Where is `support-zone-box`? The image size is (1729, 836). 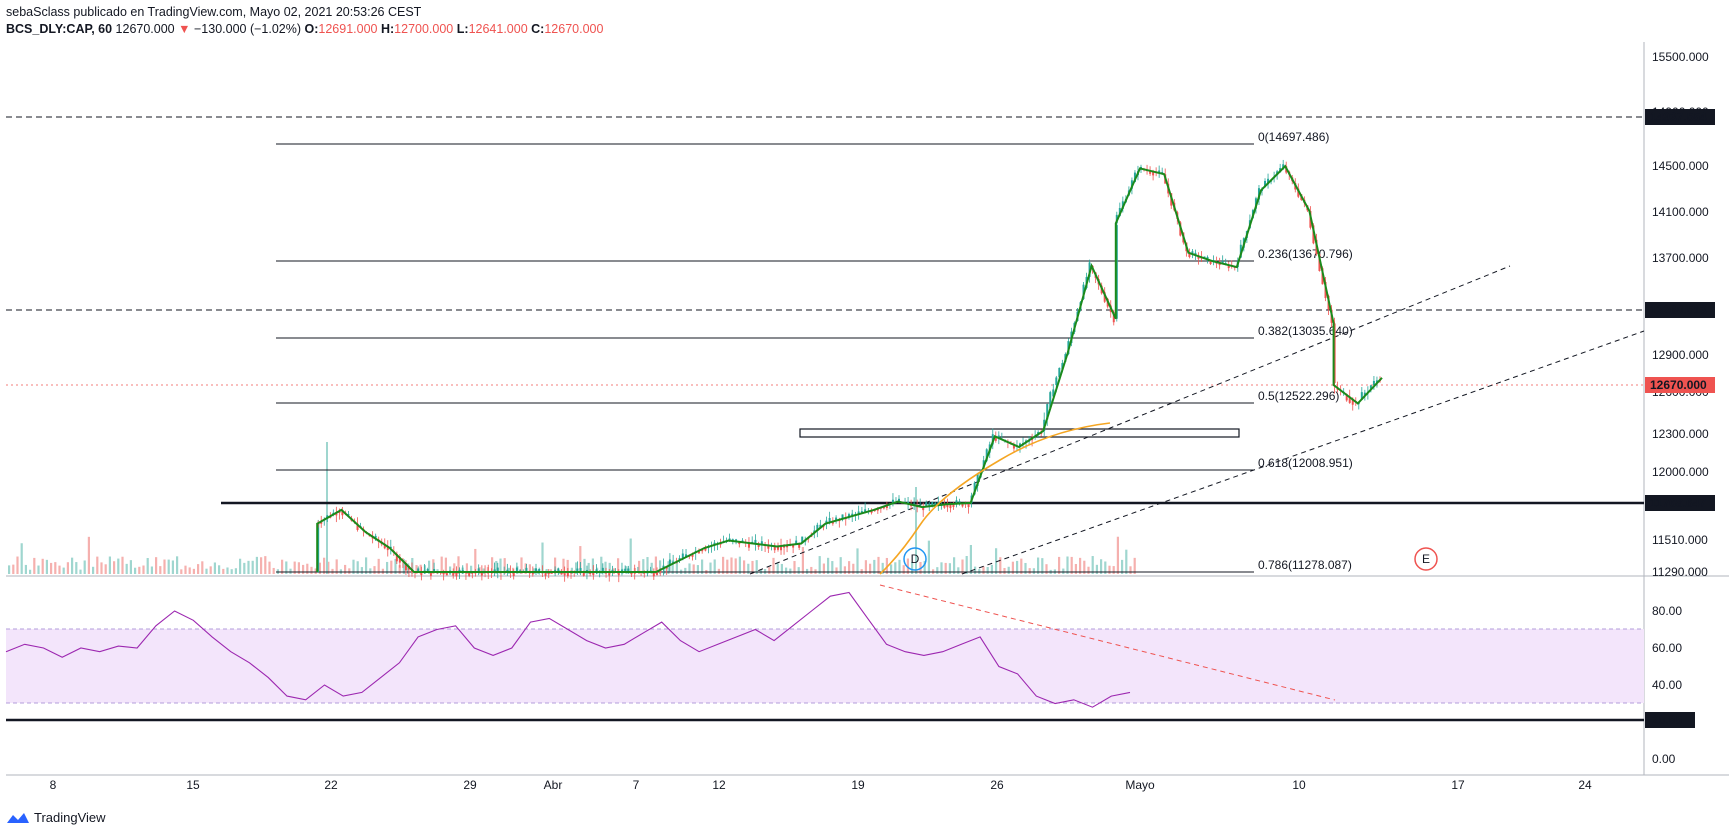
support-zone-box is located at coordinates (1019, 433).